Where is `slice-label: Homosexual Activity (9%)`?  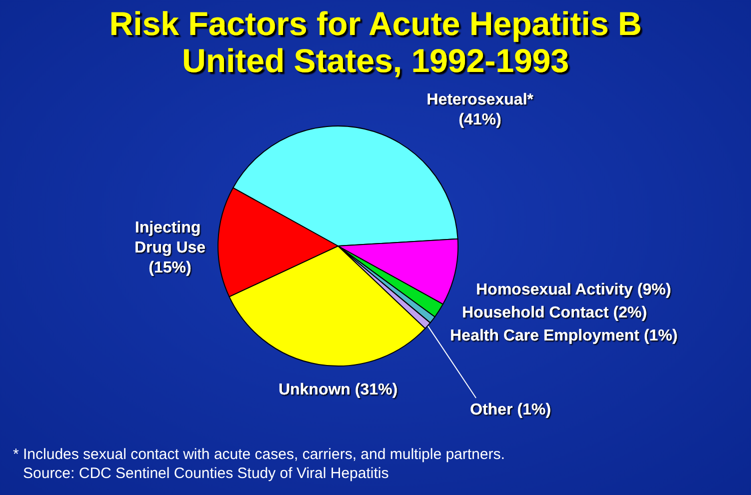 slice-label: Homosexual Activity (9%) is located at coordinates (574, 290).